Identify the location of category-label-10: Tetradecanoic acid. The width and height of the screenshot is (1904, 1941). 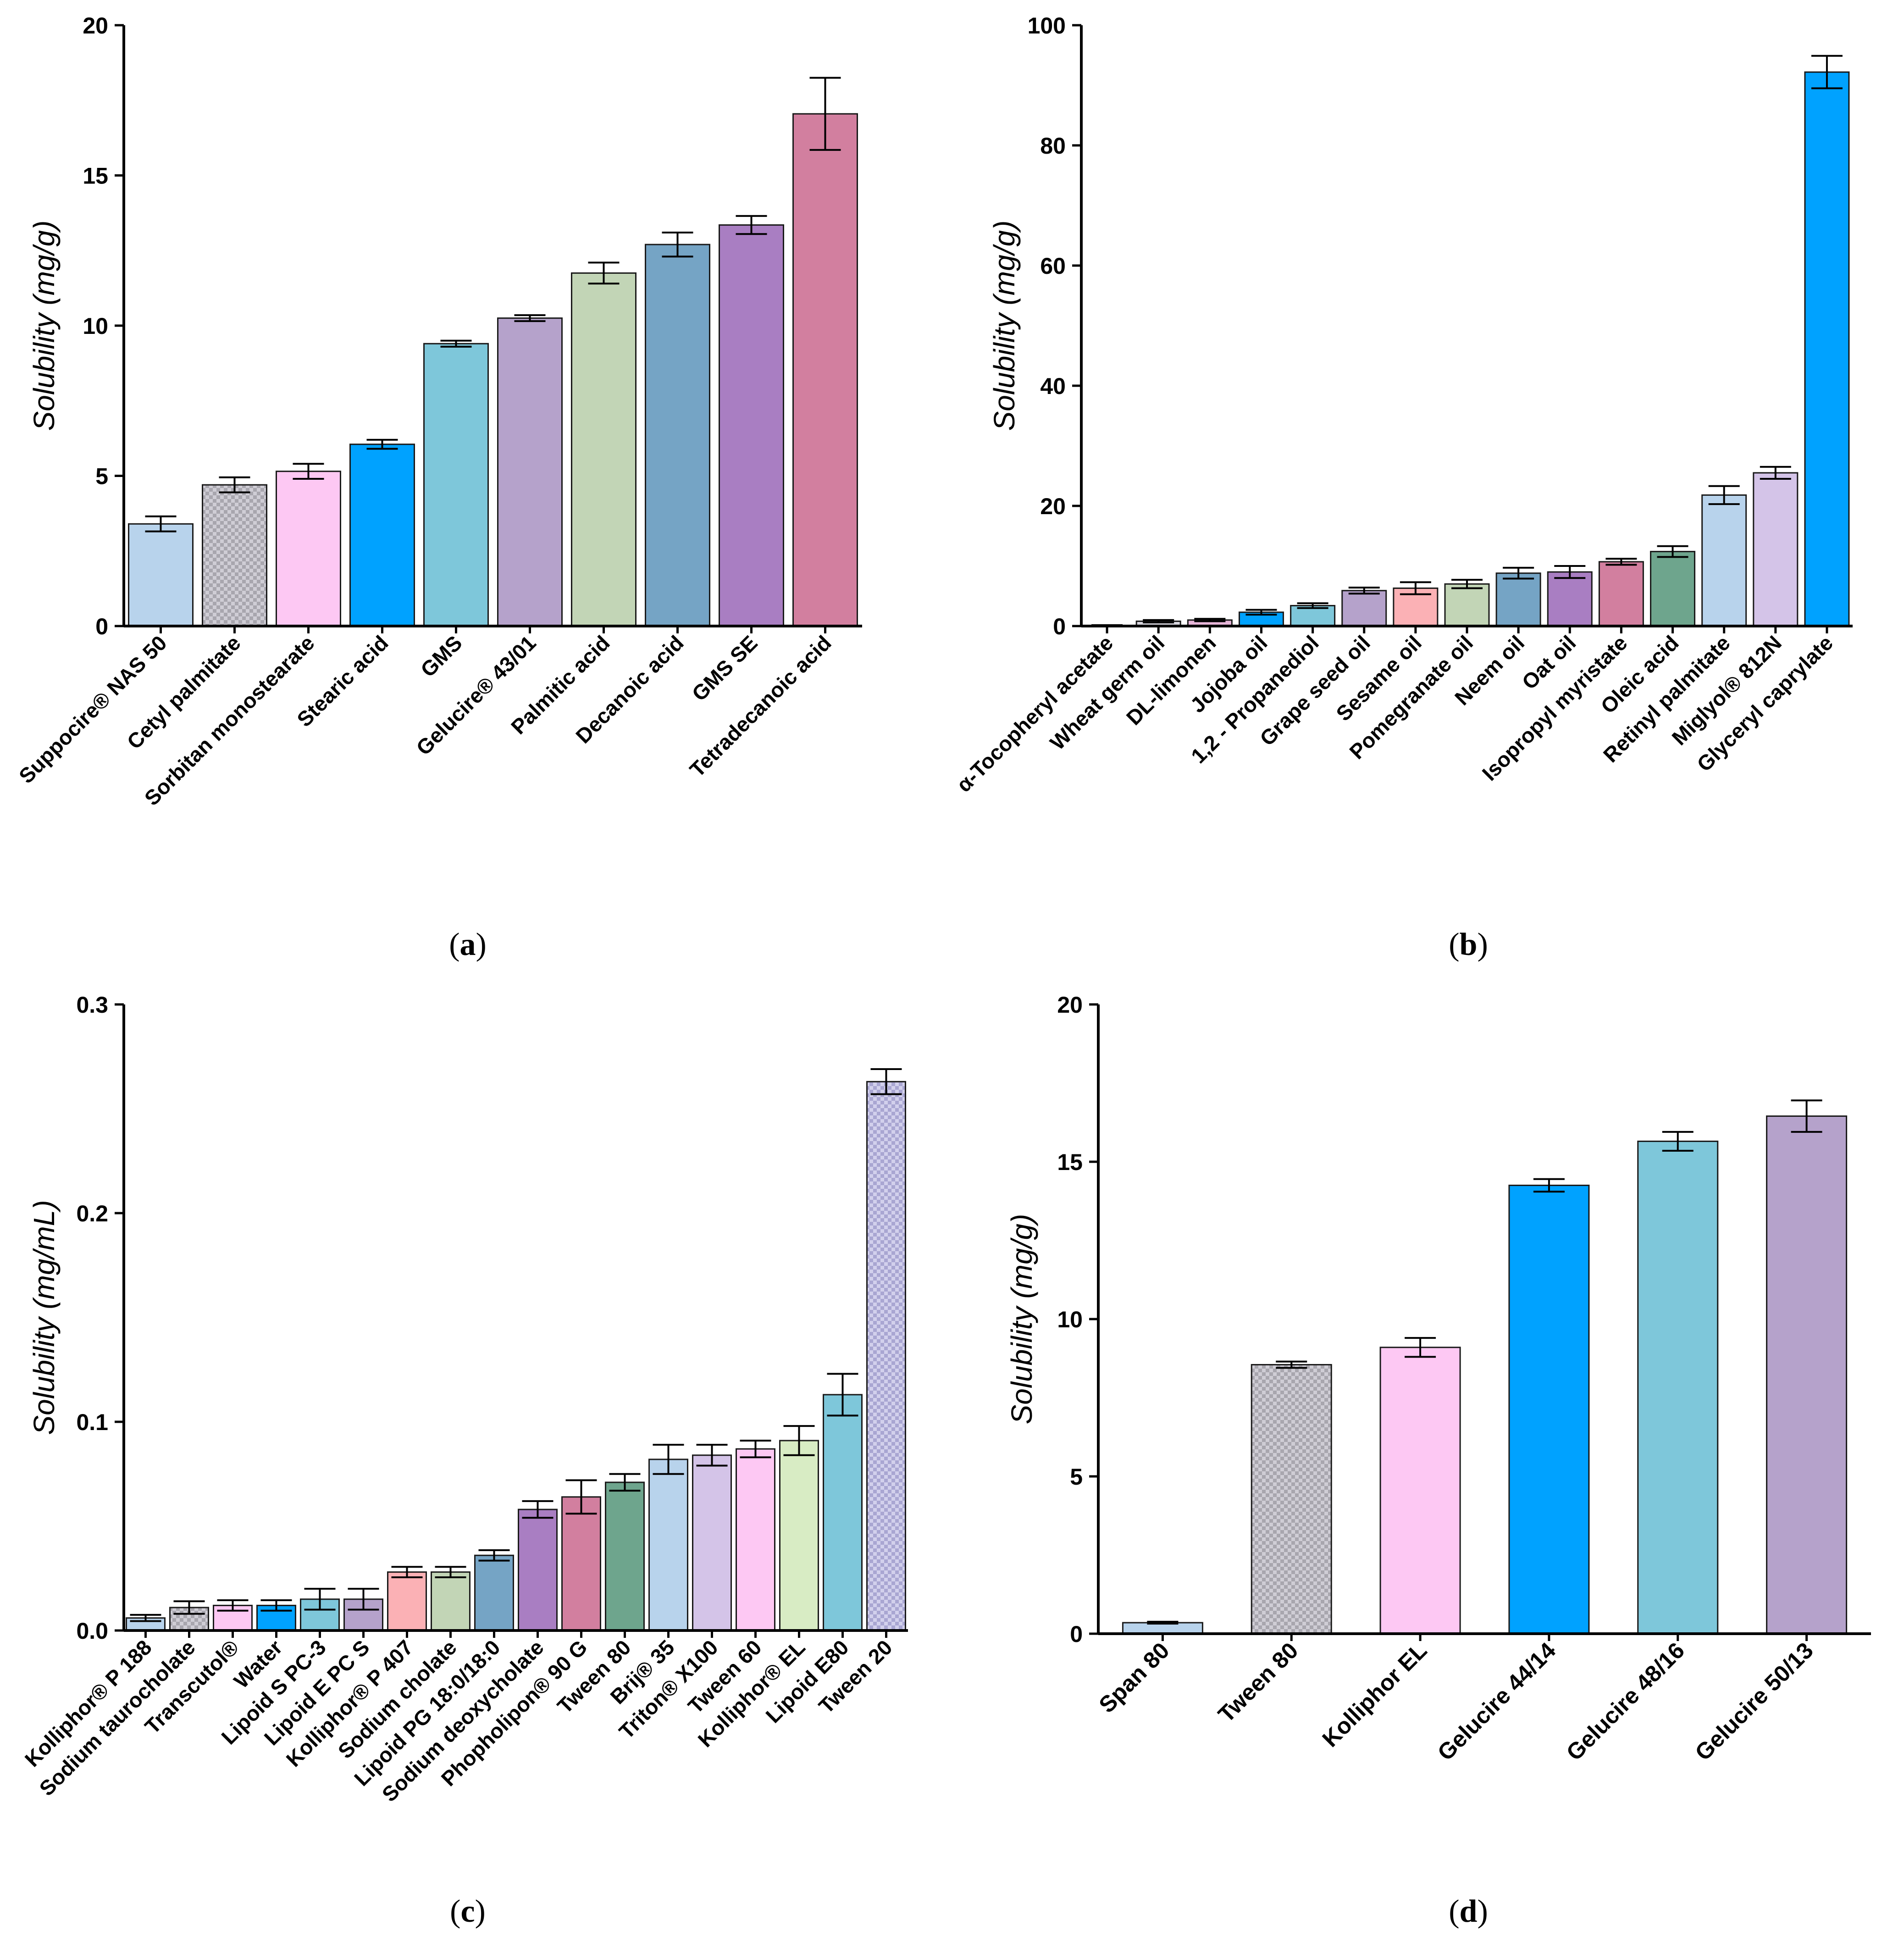
(760, 706).